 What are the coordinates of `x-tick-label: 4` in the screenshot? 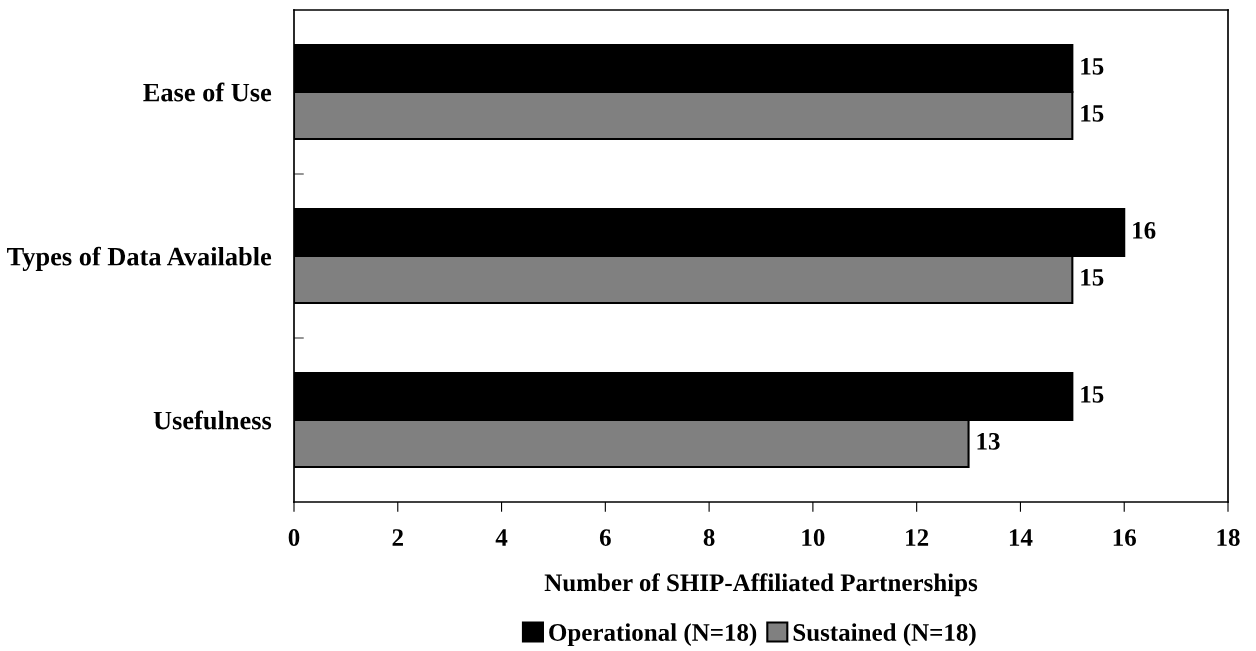 It's located at (501, 537).